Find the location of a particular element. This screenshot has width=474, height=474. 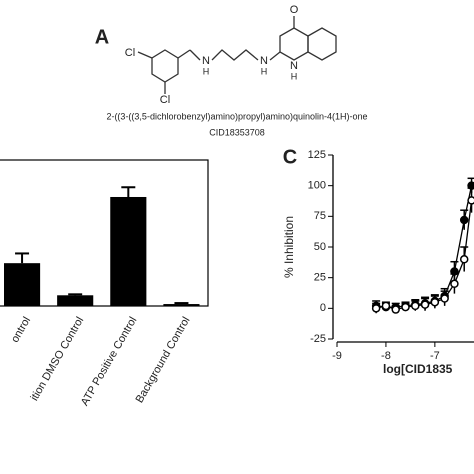

compound-id: CID18353708 is located at coordinates (237, 132).